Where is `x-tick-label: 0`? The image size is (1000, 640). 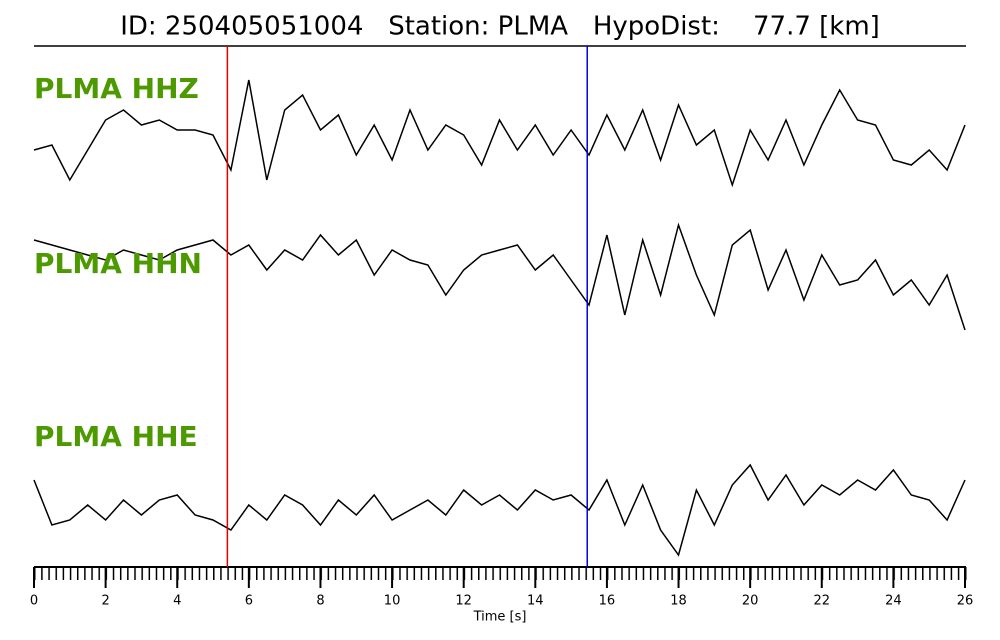
x-tick-label: 0 is located at coordinates (34, 601).